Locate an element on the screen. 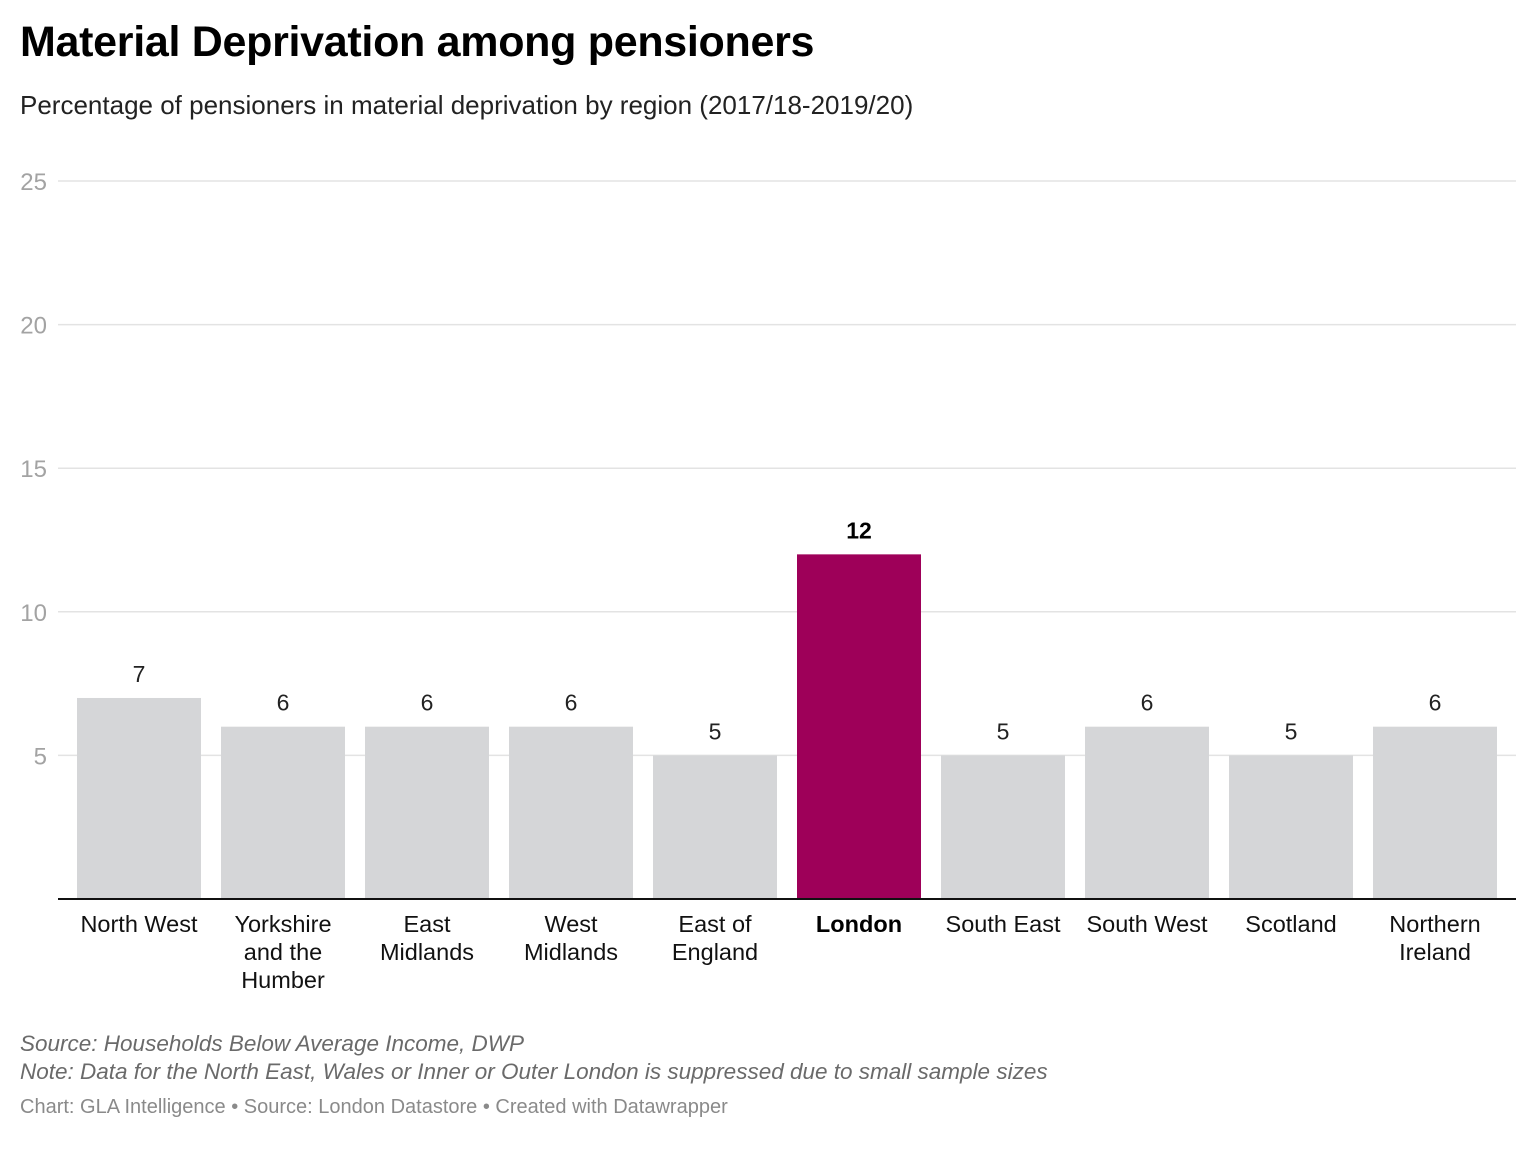 The height and width of the screenshot is (1162, 1536). value-label-3: 6 is located at coordinates (571, 703).